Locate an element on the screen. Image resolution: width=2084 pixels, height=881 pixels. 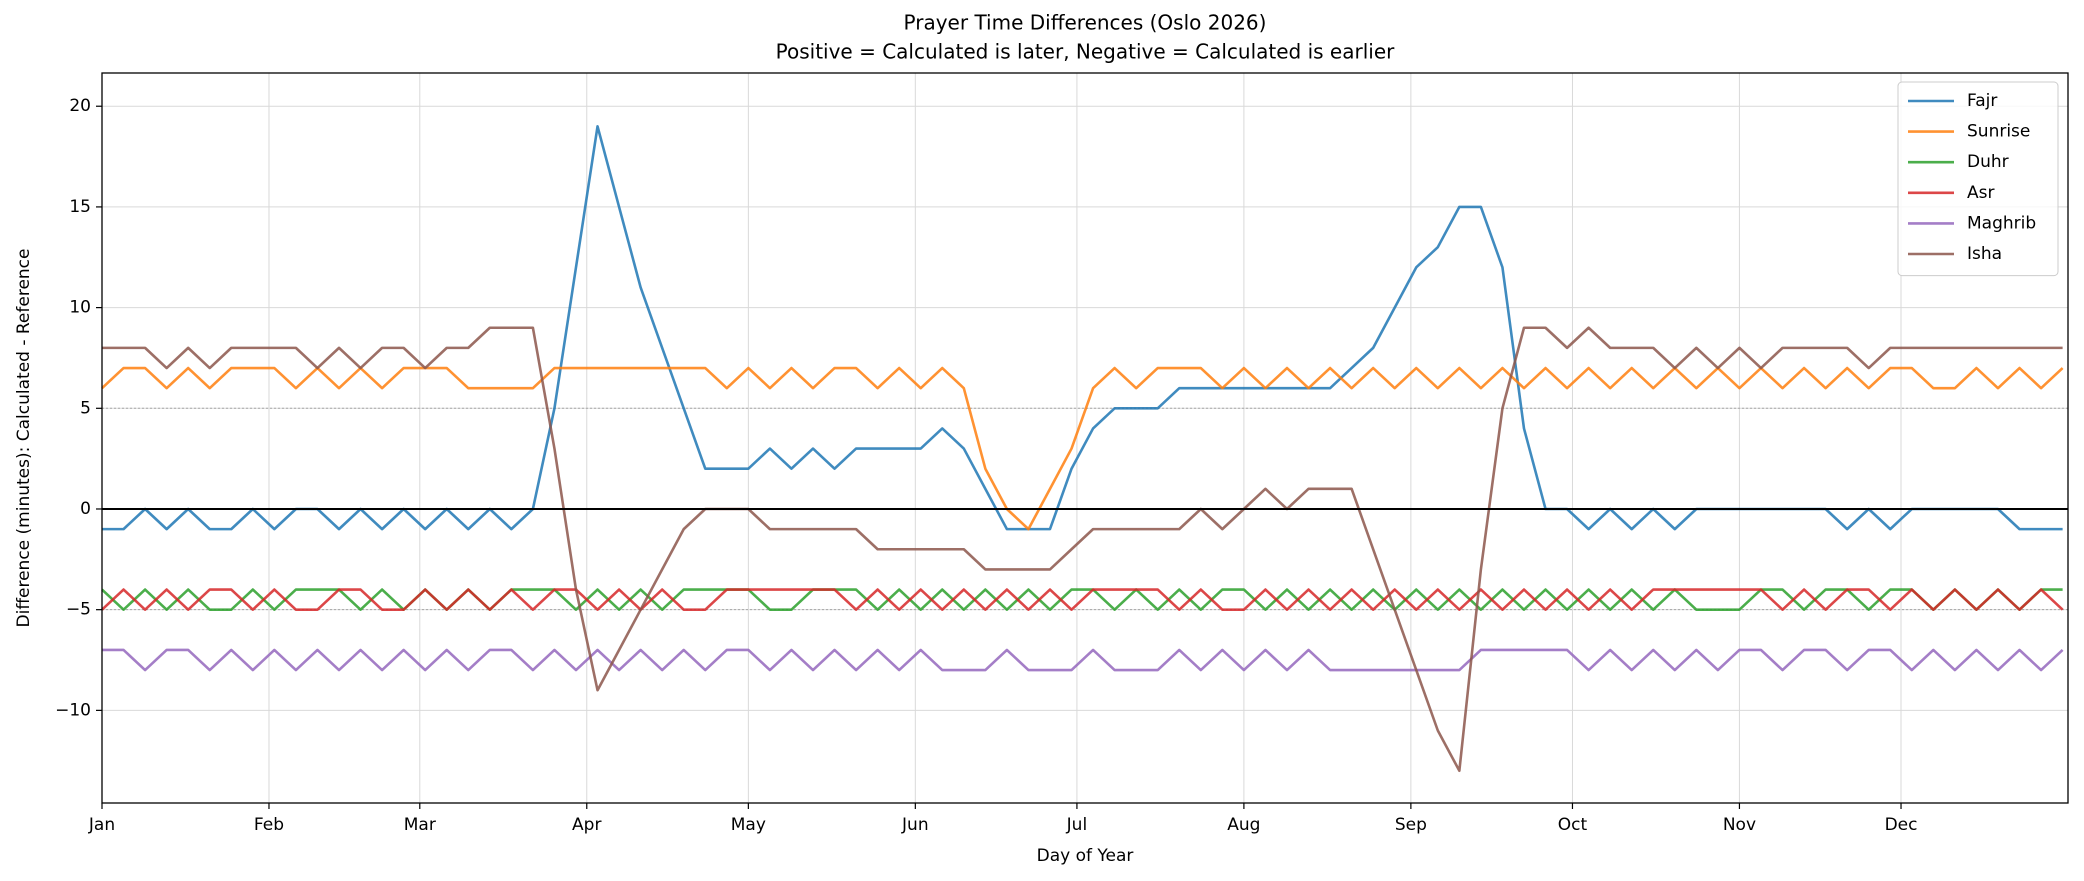
x-tick-label: May is located at coordinates (748, 825).